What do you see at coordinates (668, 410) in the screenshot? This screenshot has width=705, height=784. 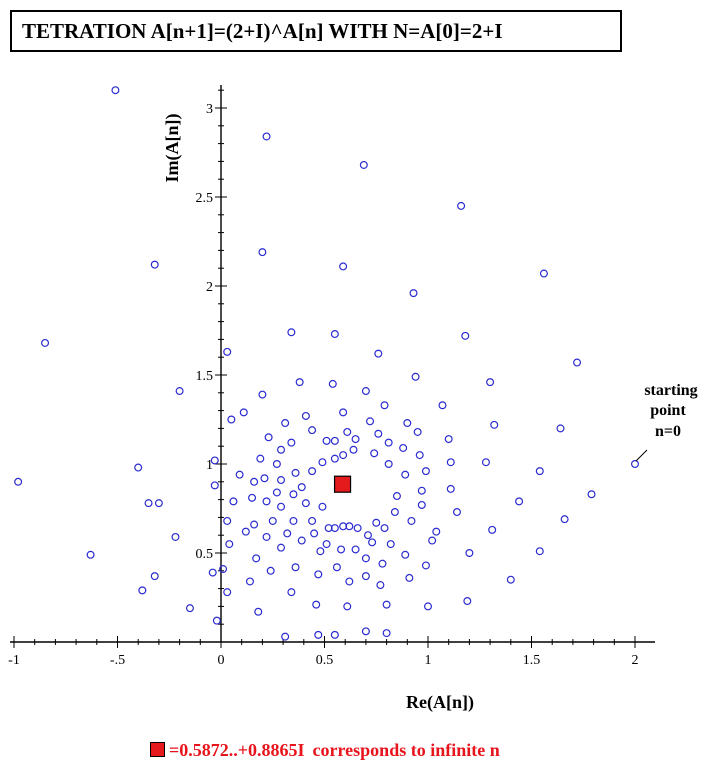 I see `annotation-text: point` at bounding box center [668, 410].